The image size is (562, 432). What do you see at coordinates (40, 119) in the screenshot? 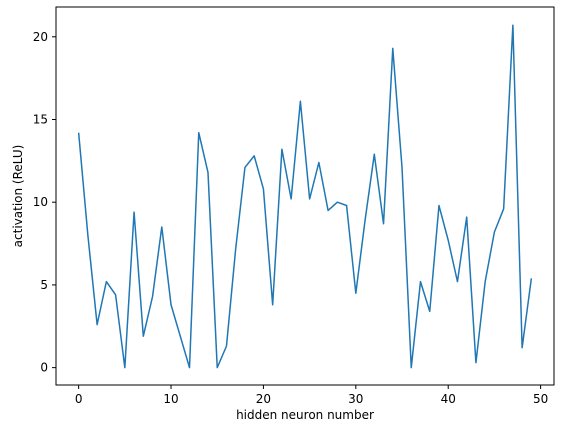
I see `y-tick-label: 15` at bounding box center [40, 119].